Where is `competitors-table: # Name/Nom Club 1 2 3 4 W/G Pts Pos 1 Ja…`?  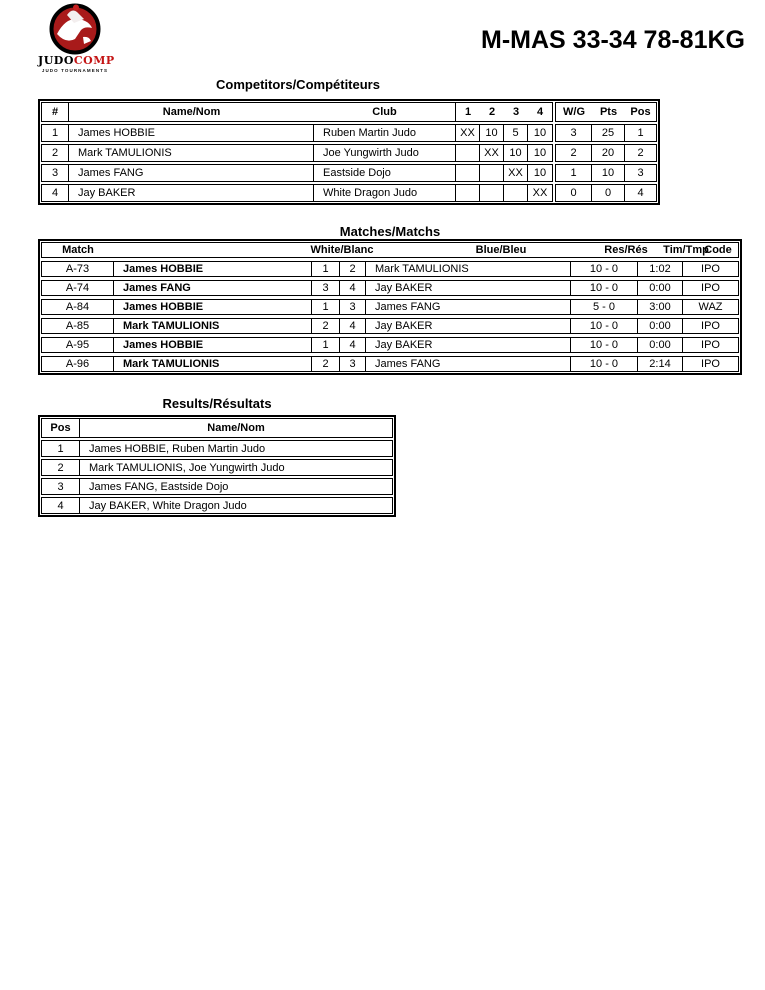
competitors-table: # Name/Nom Club 1 2 3 4 W/G Pts Pos 1 Ja… is located at coordinates (349, 152).